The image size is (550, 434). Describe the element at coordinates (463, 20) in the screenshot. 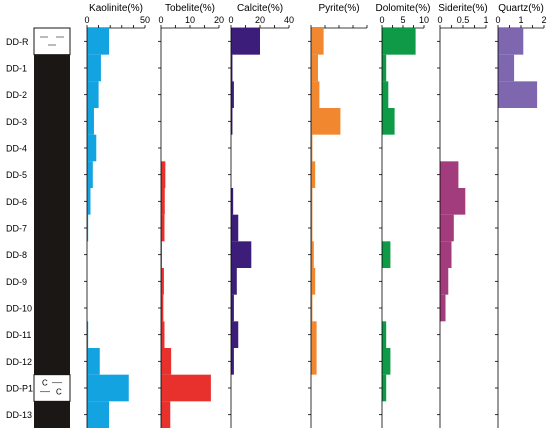

I see `top-axis-label: 0.5` at that location.